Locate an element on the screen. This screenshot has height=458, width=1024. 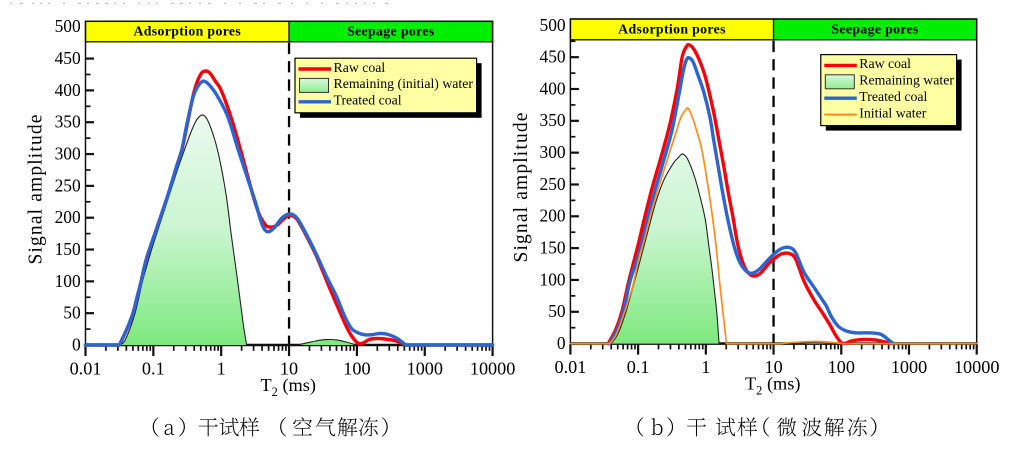
svg-text: Remaining water is located at coordinates (906, 80).